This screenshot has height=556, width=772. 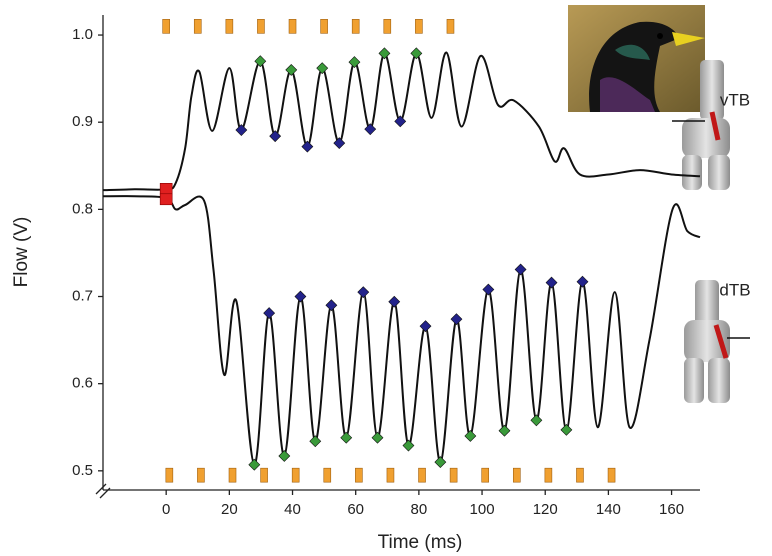 I want to click on y-tick-label: 1.0, so click(x=82, y=34).